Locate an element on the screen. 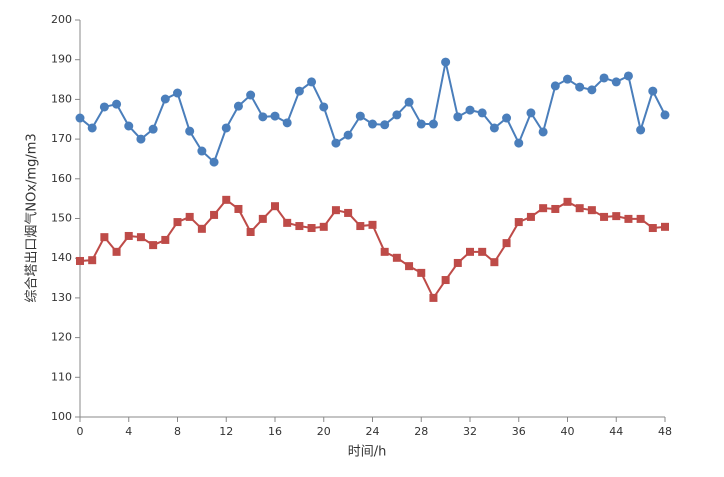 Image resolution: width=724 pixels, height=477 pixels. y-tick-label: 170 is located at coordinates (61, 138).